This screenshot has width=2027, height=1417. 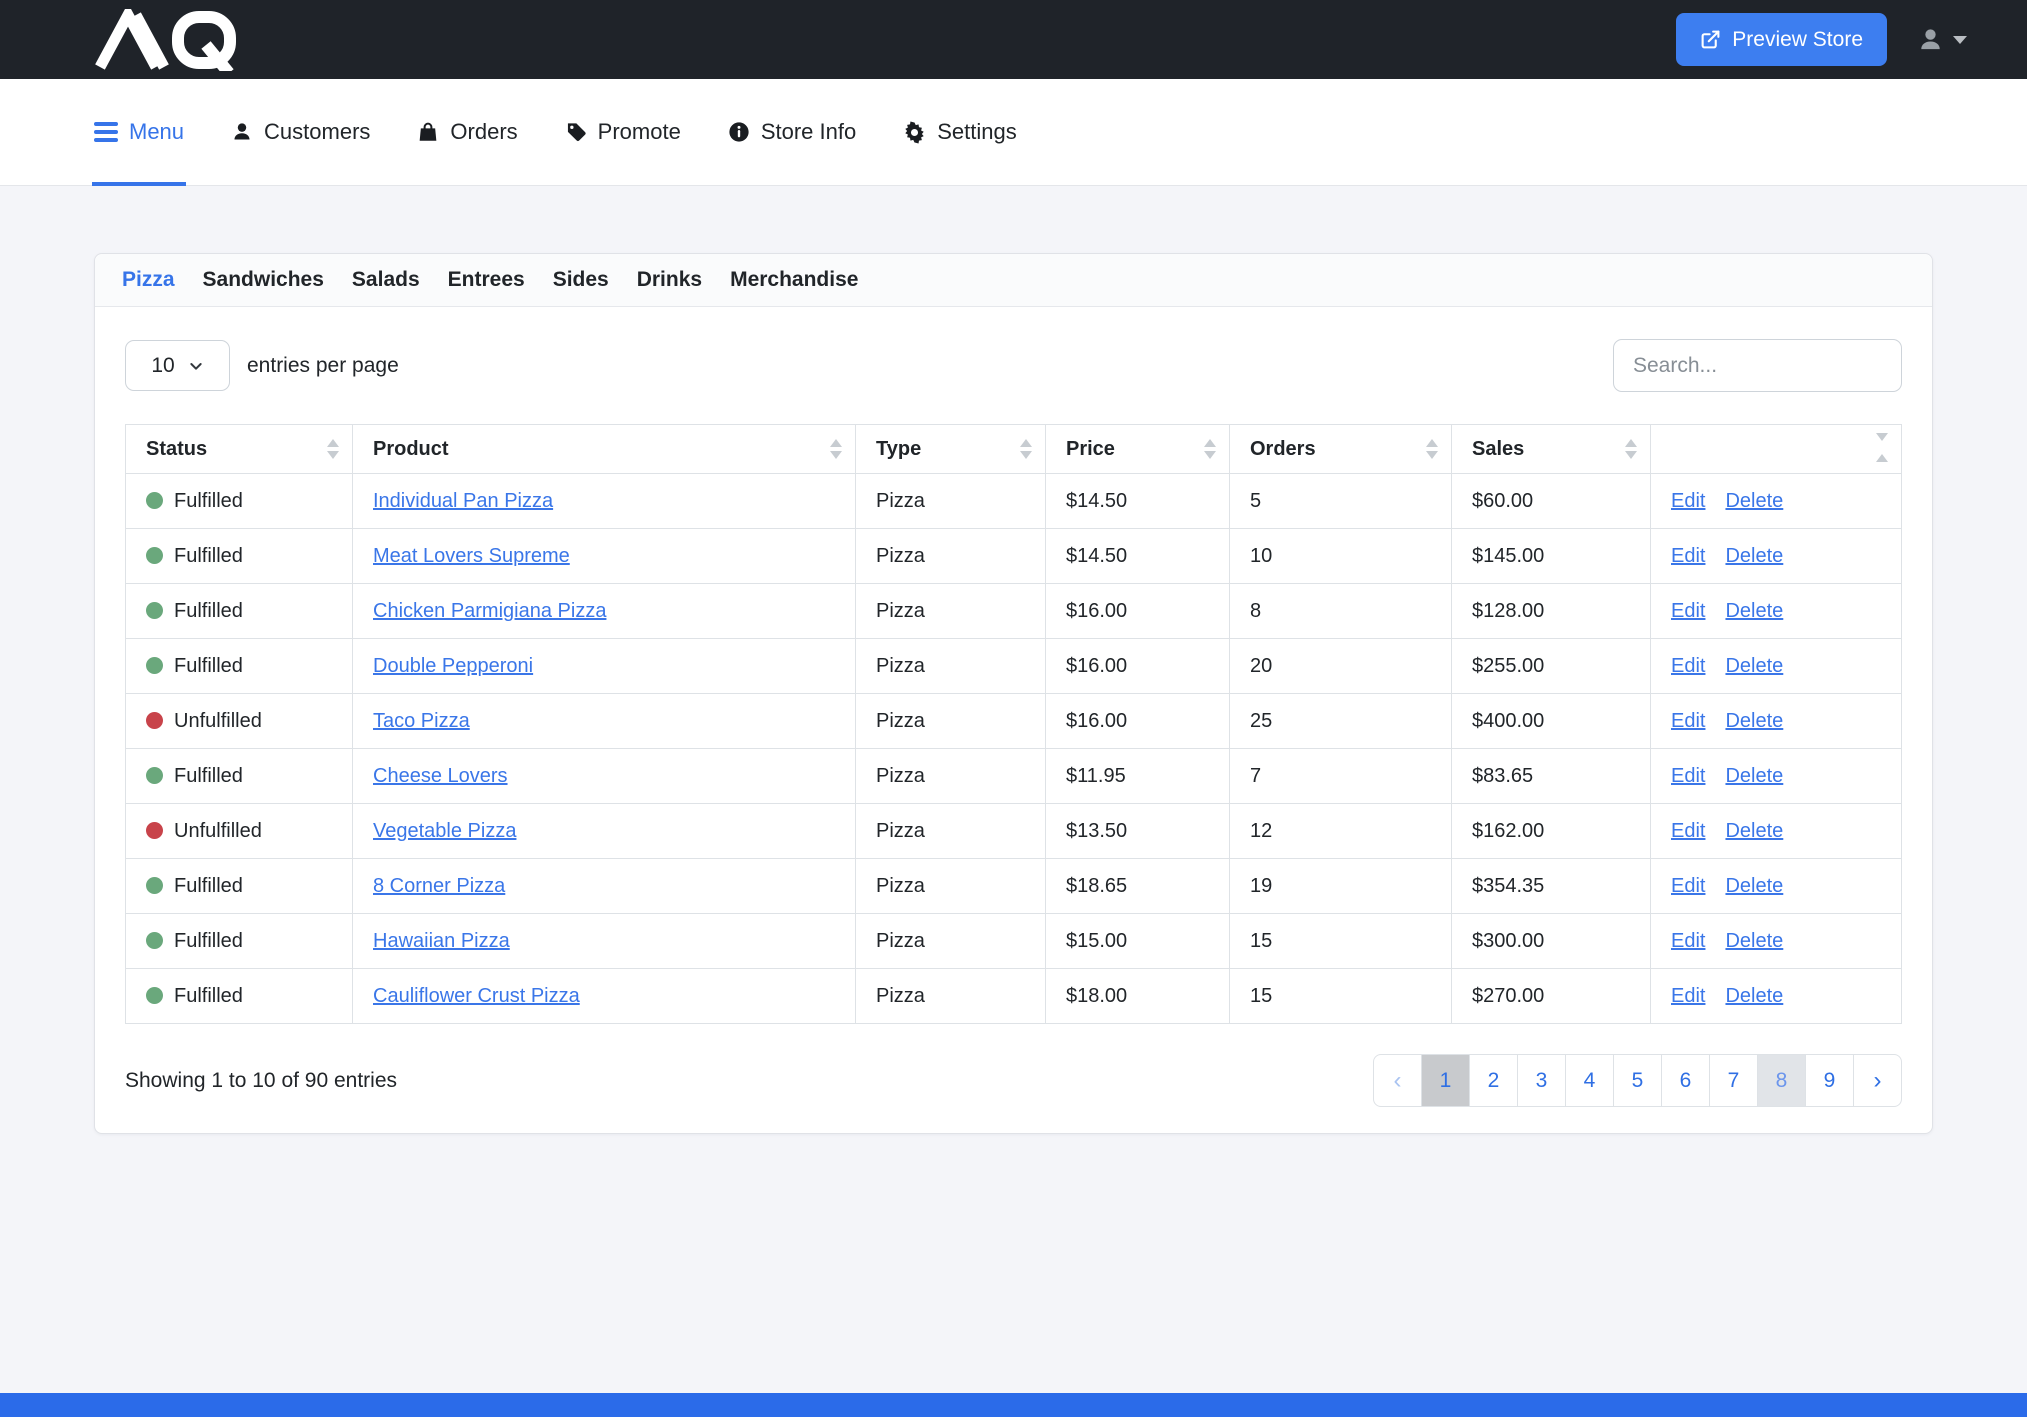 I want to click on pagination-page-9: 9, so click(x=1829, y=1080).